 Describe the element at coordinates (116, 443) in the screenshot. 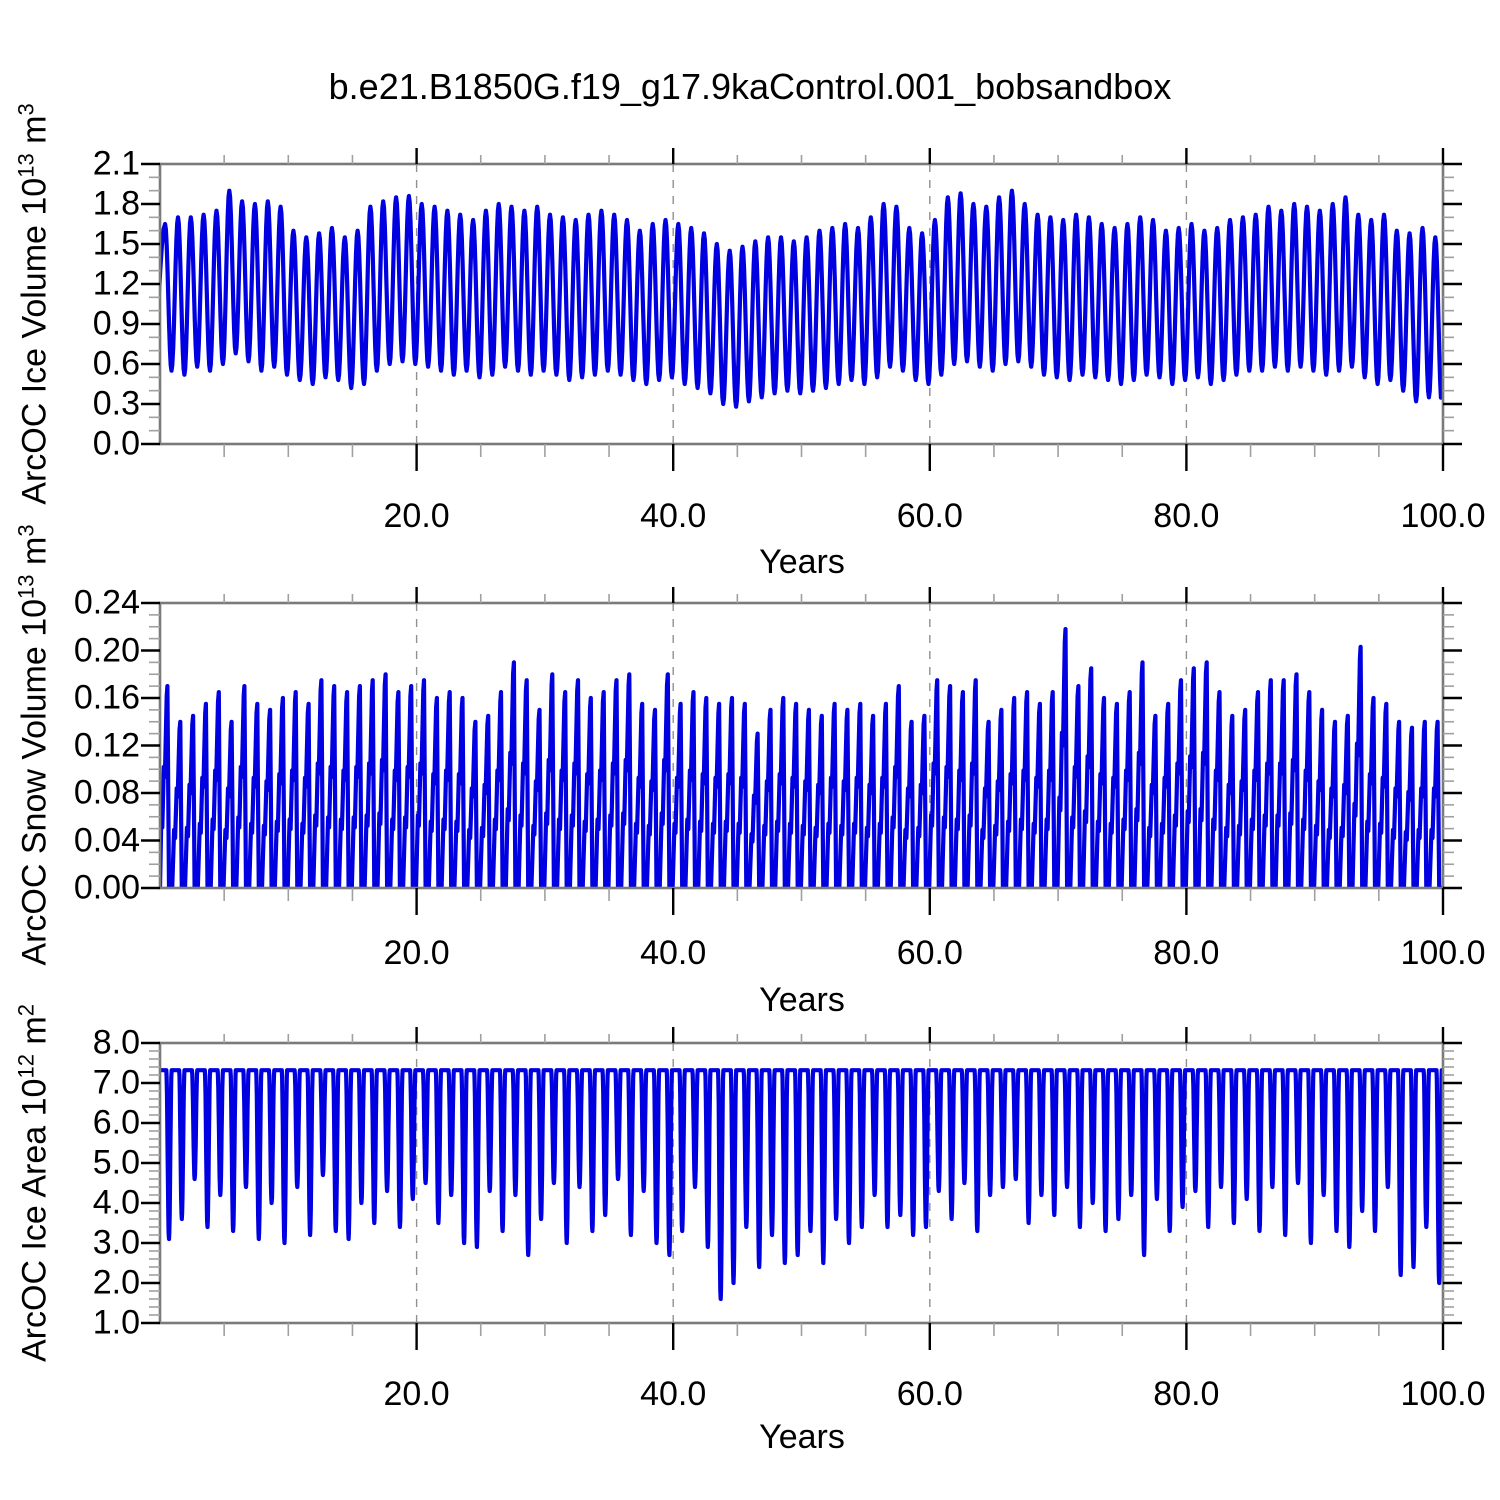

I see `y-tick-label: 0.0` at that location.